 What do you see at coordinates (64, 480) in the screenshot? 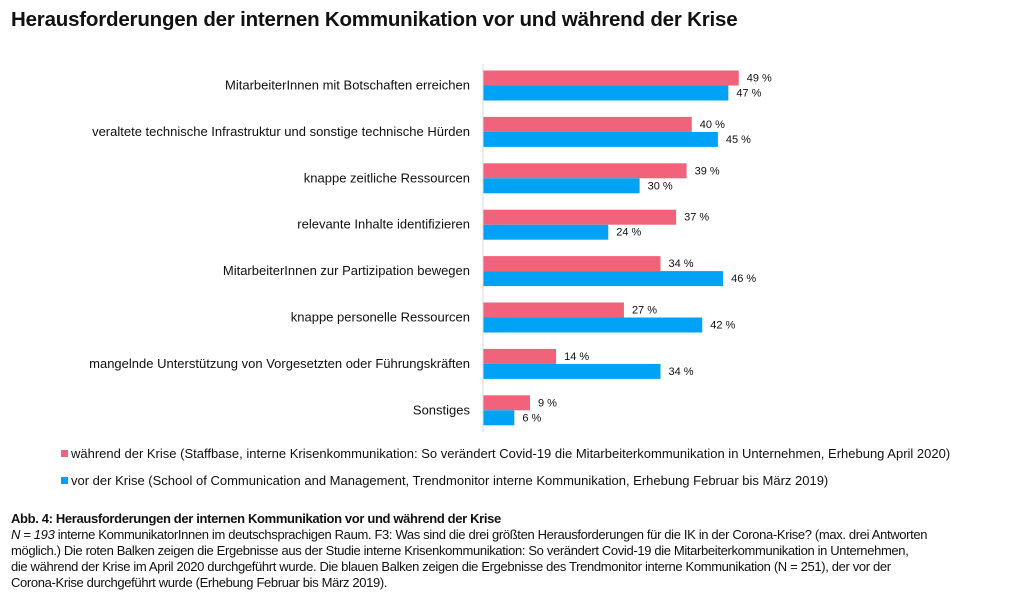
I see `legend-swatch-blue` at bounding box center [64, 480].